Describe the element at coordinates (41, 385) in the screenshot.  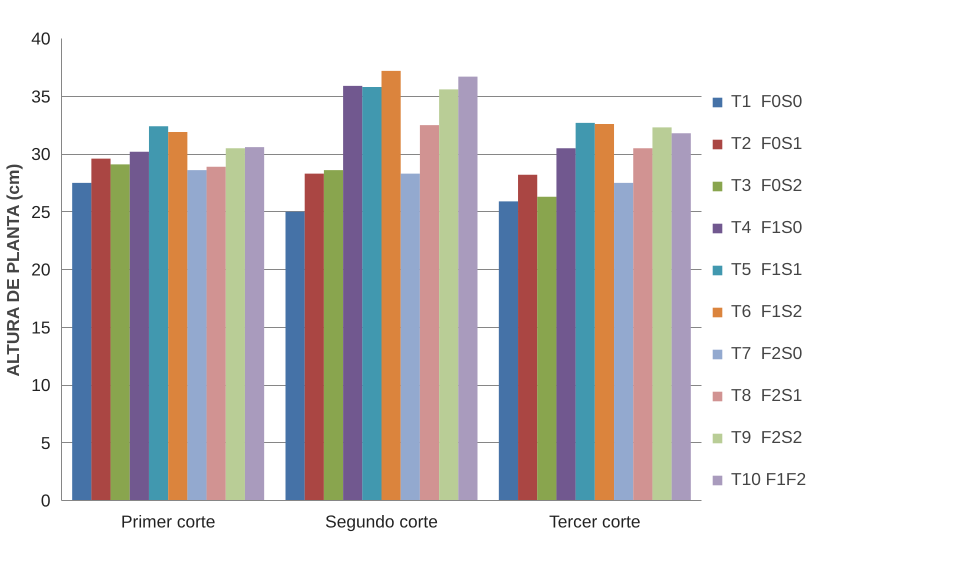
I see `y-tick-label: 10` at that location.